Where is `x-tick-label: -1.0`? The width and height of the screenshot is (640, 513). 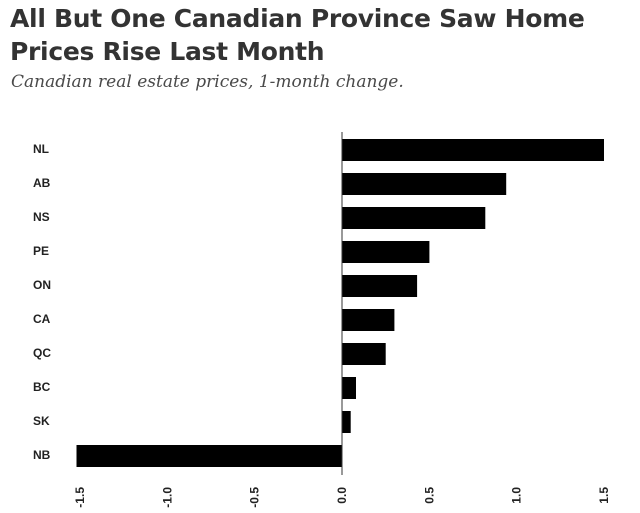 x-tick-label: -1.0 is located at coordinates (167, 497).